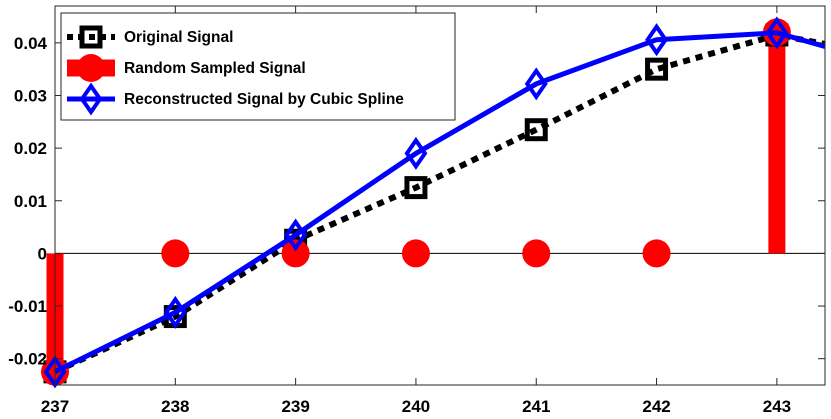 The image size is (831, 419). What do you see at coordinates (178, 37) in the screenshot?
I see `legend-label: Original Signal` at bounding box center [178, 37].